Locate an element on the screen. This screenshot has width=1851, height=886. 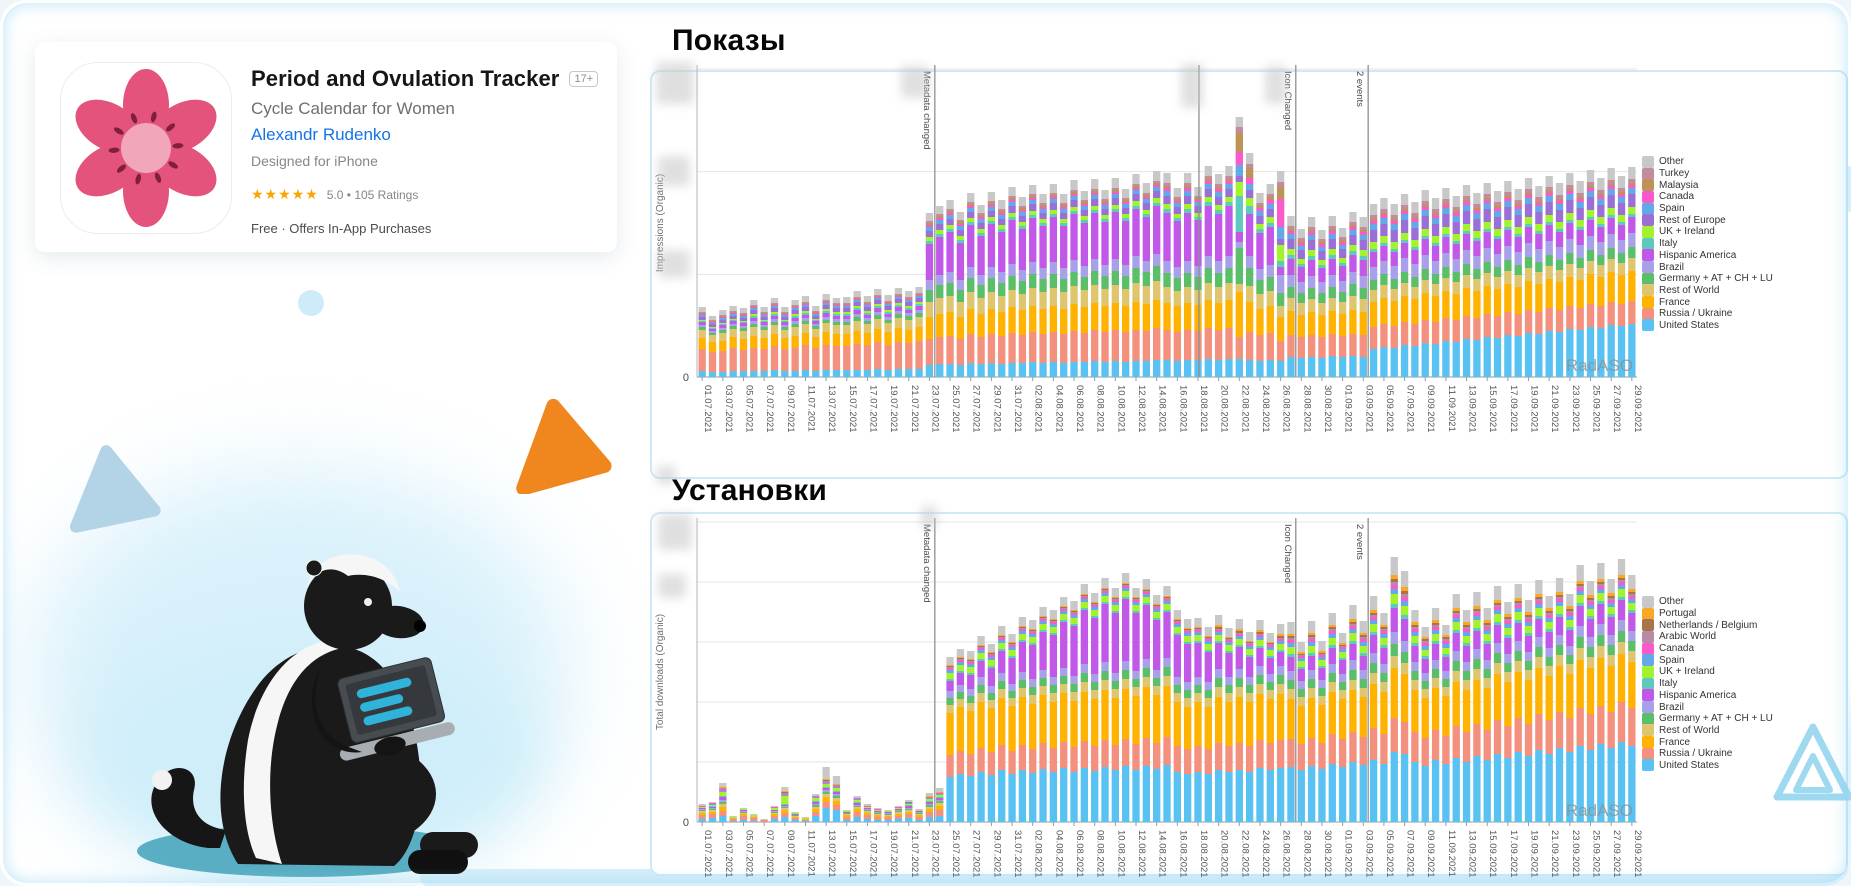
x-tick-label: 29.09.2021 is located at coordinates (1637, 409).